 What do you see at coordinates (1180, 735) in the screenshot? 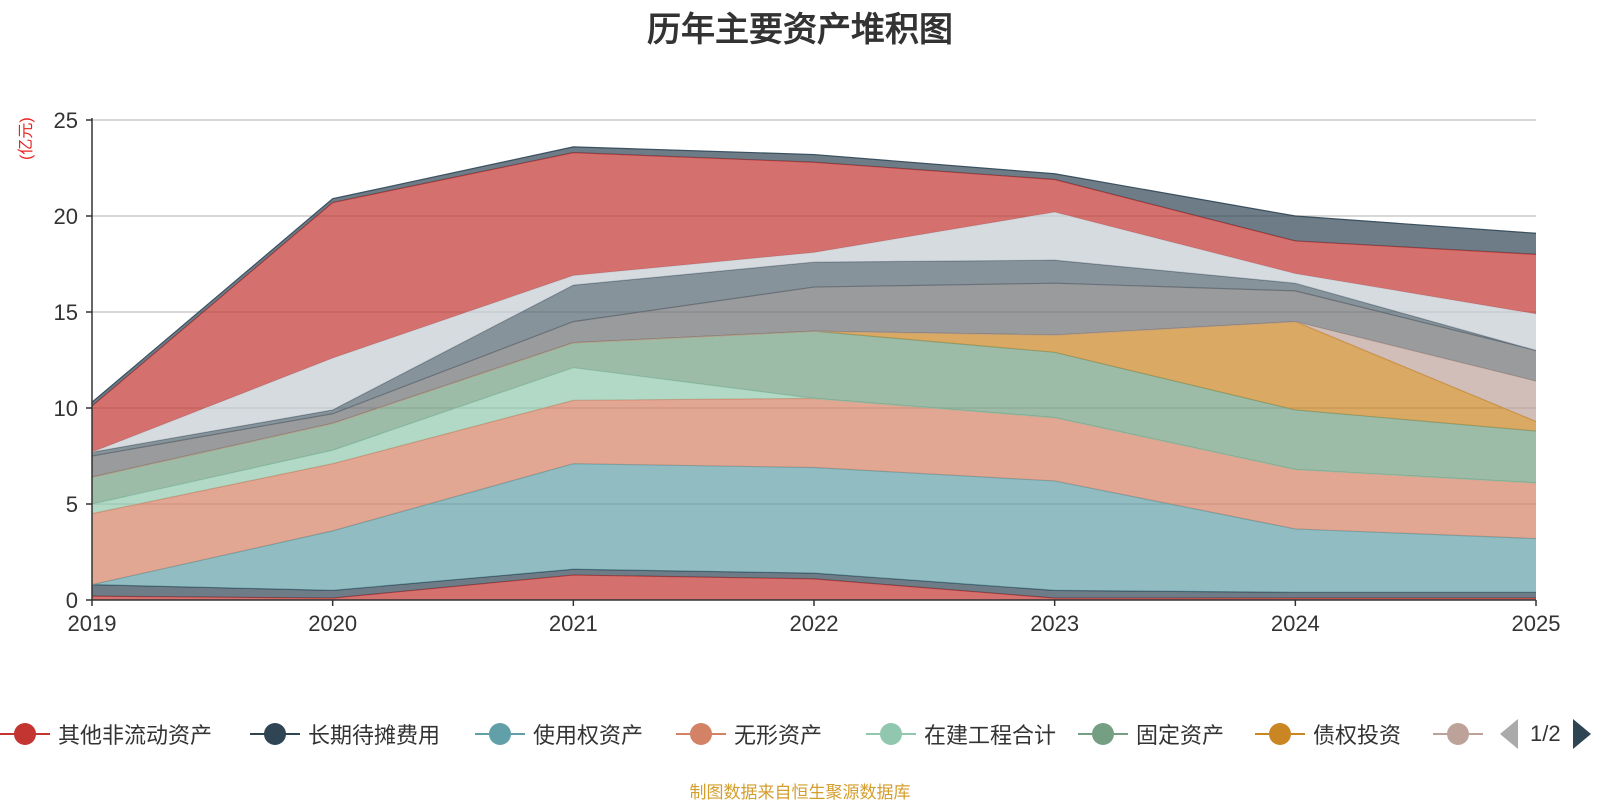
I see `legend-label: 固定资产` at bounding box center [1180, 735].